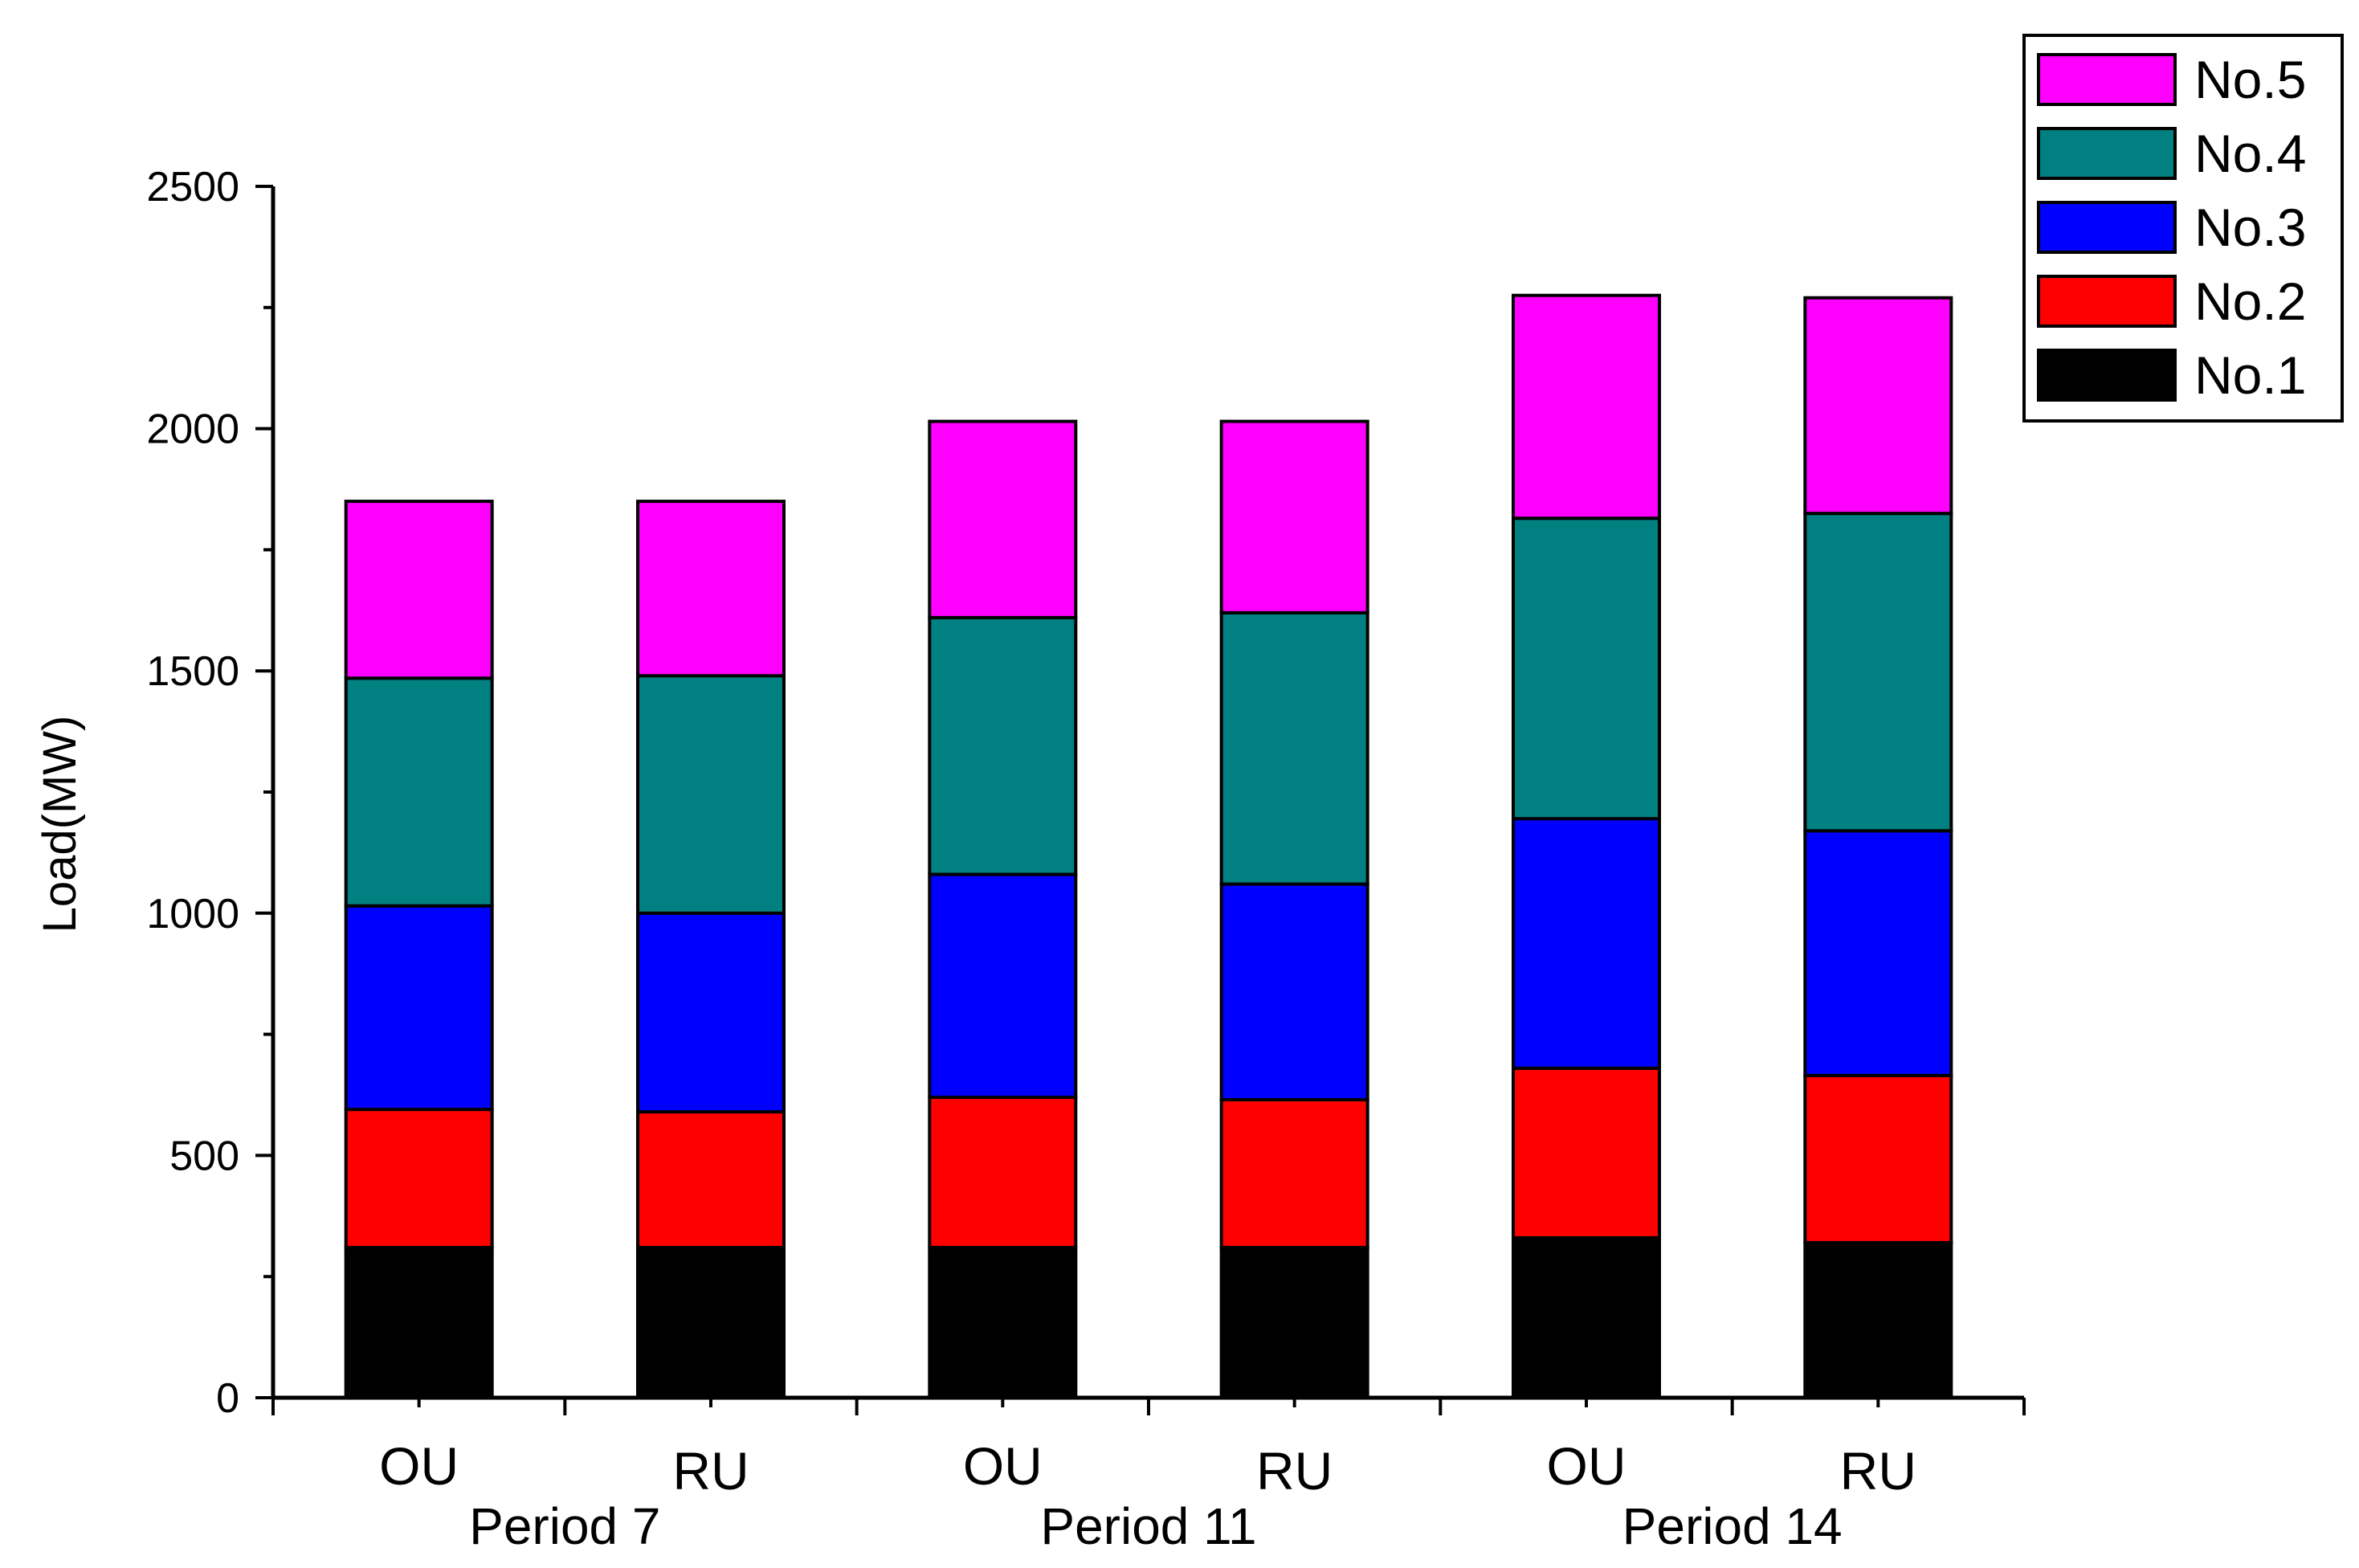 The height and width of the screenshot is (1568, 2359). I want to click on y-tick-label: 1500, so click(192, 671).